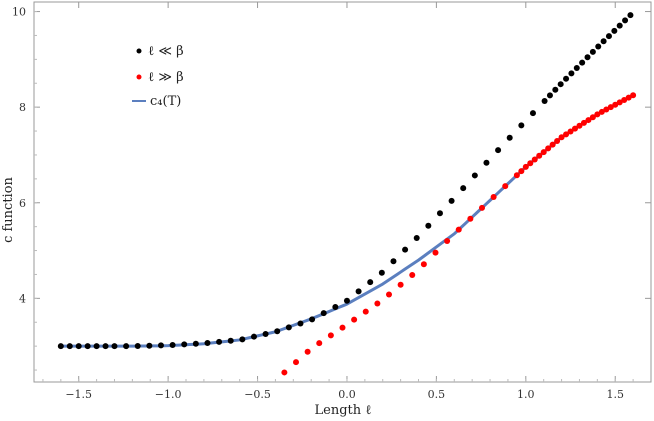 The width and height of the screenshot is (654, 421). I want to click on x-tick-label: 0.5, so click(437, 394).